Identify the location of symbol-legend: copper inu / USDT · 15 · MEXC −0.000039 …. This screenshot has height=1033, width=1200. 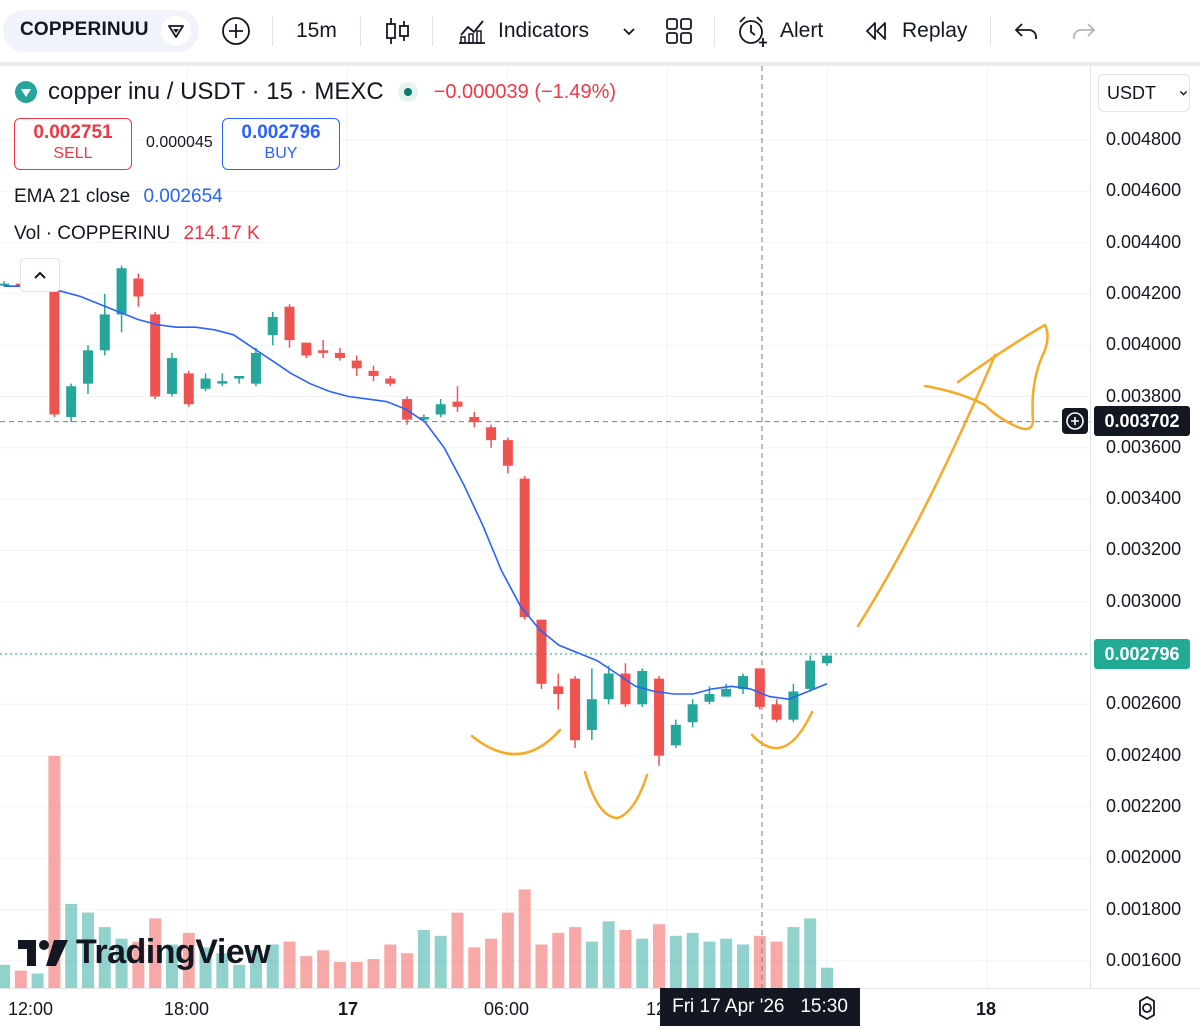
(315, 92).